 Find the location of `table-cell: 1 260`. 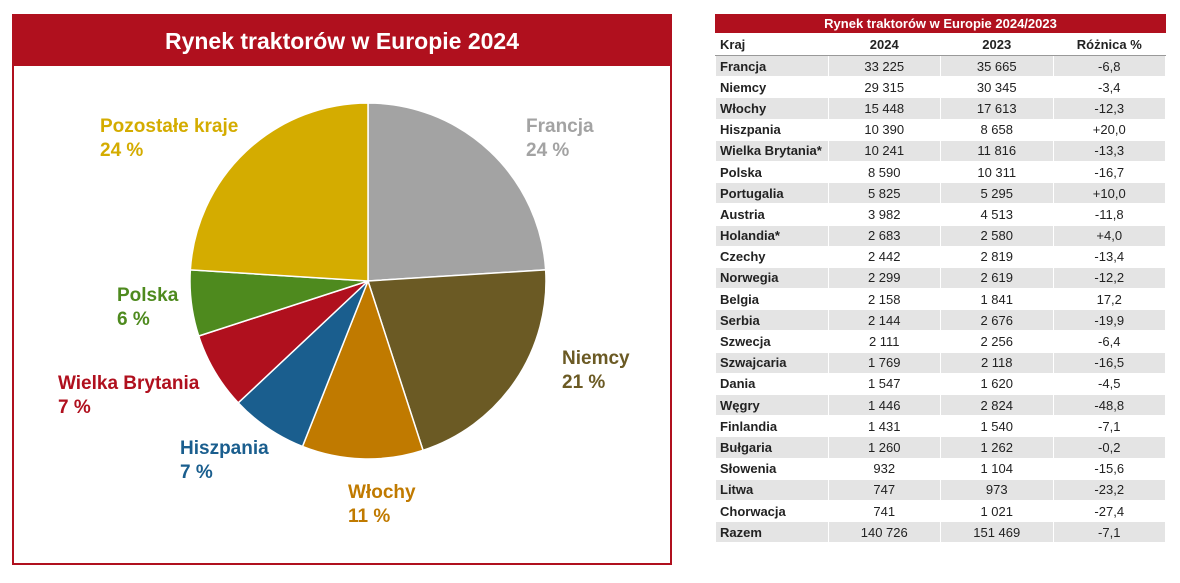

table-cell: 1 260 is located at coordinates (884, 447).